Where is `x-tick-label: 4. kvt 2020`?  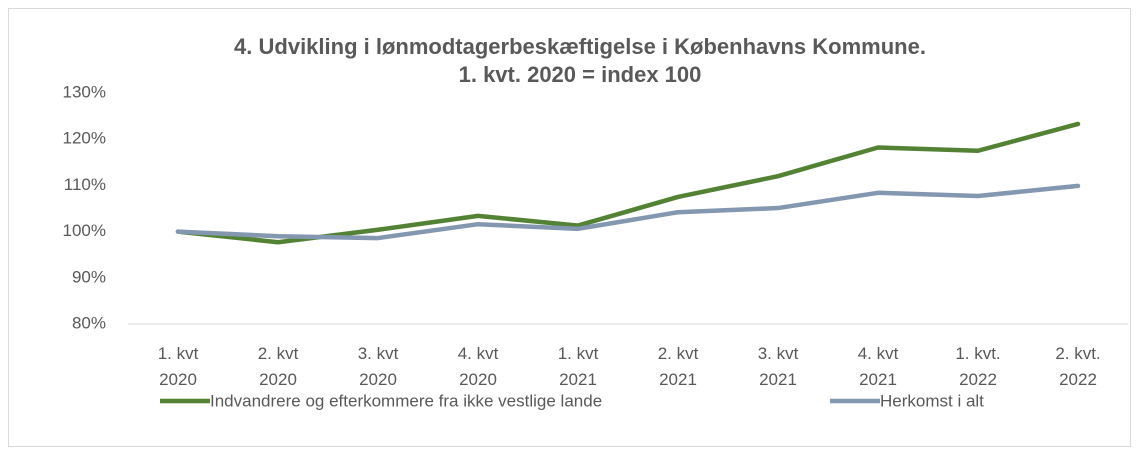 x-tick-label: 4. kvt 2020 is located at coordinates (478, 366).